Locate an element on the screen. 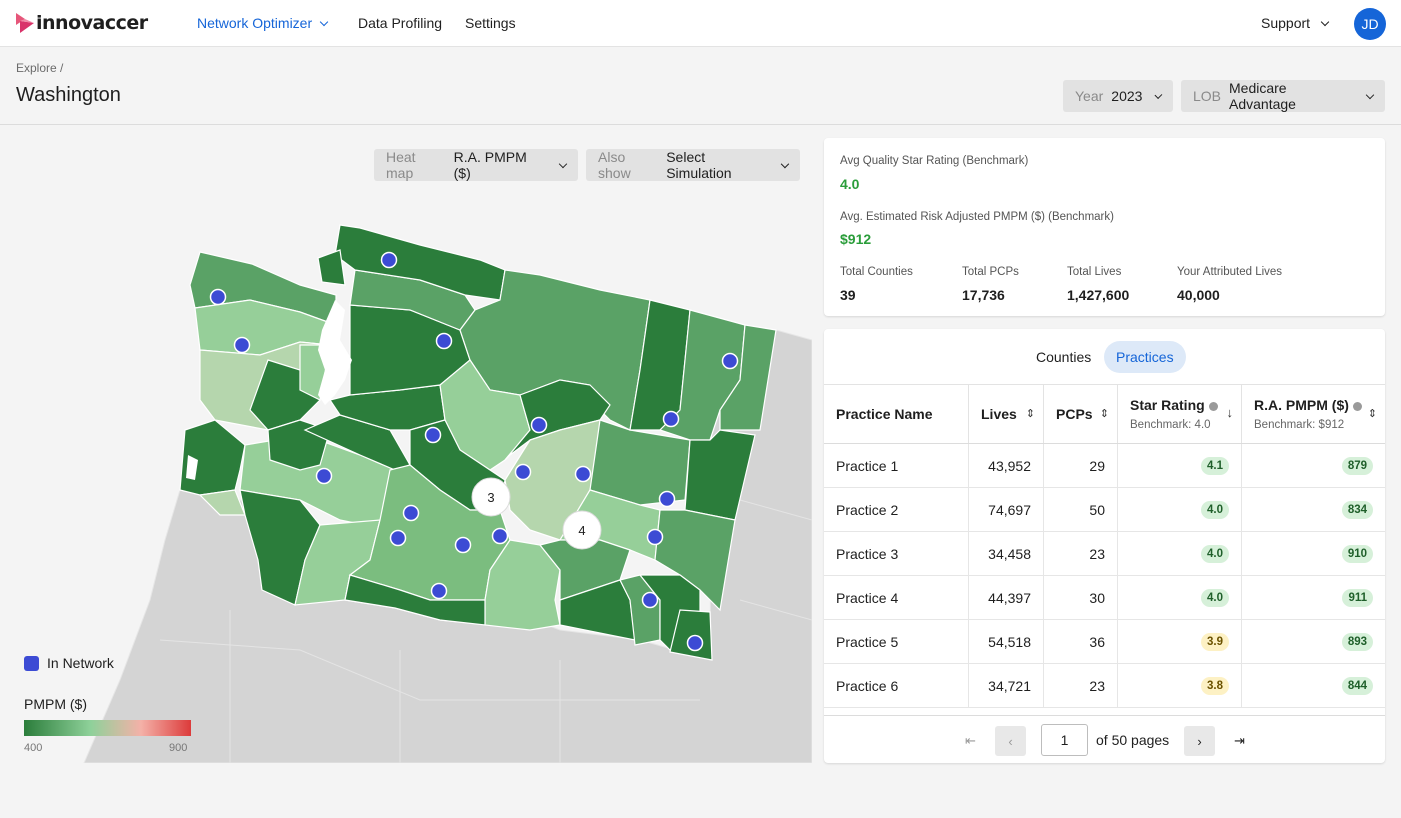 The width and height of the screenshot is (1401, 818). year-dropdown: Year 2023 is located at coordinates (1118, 96).